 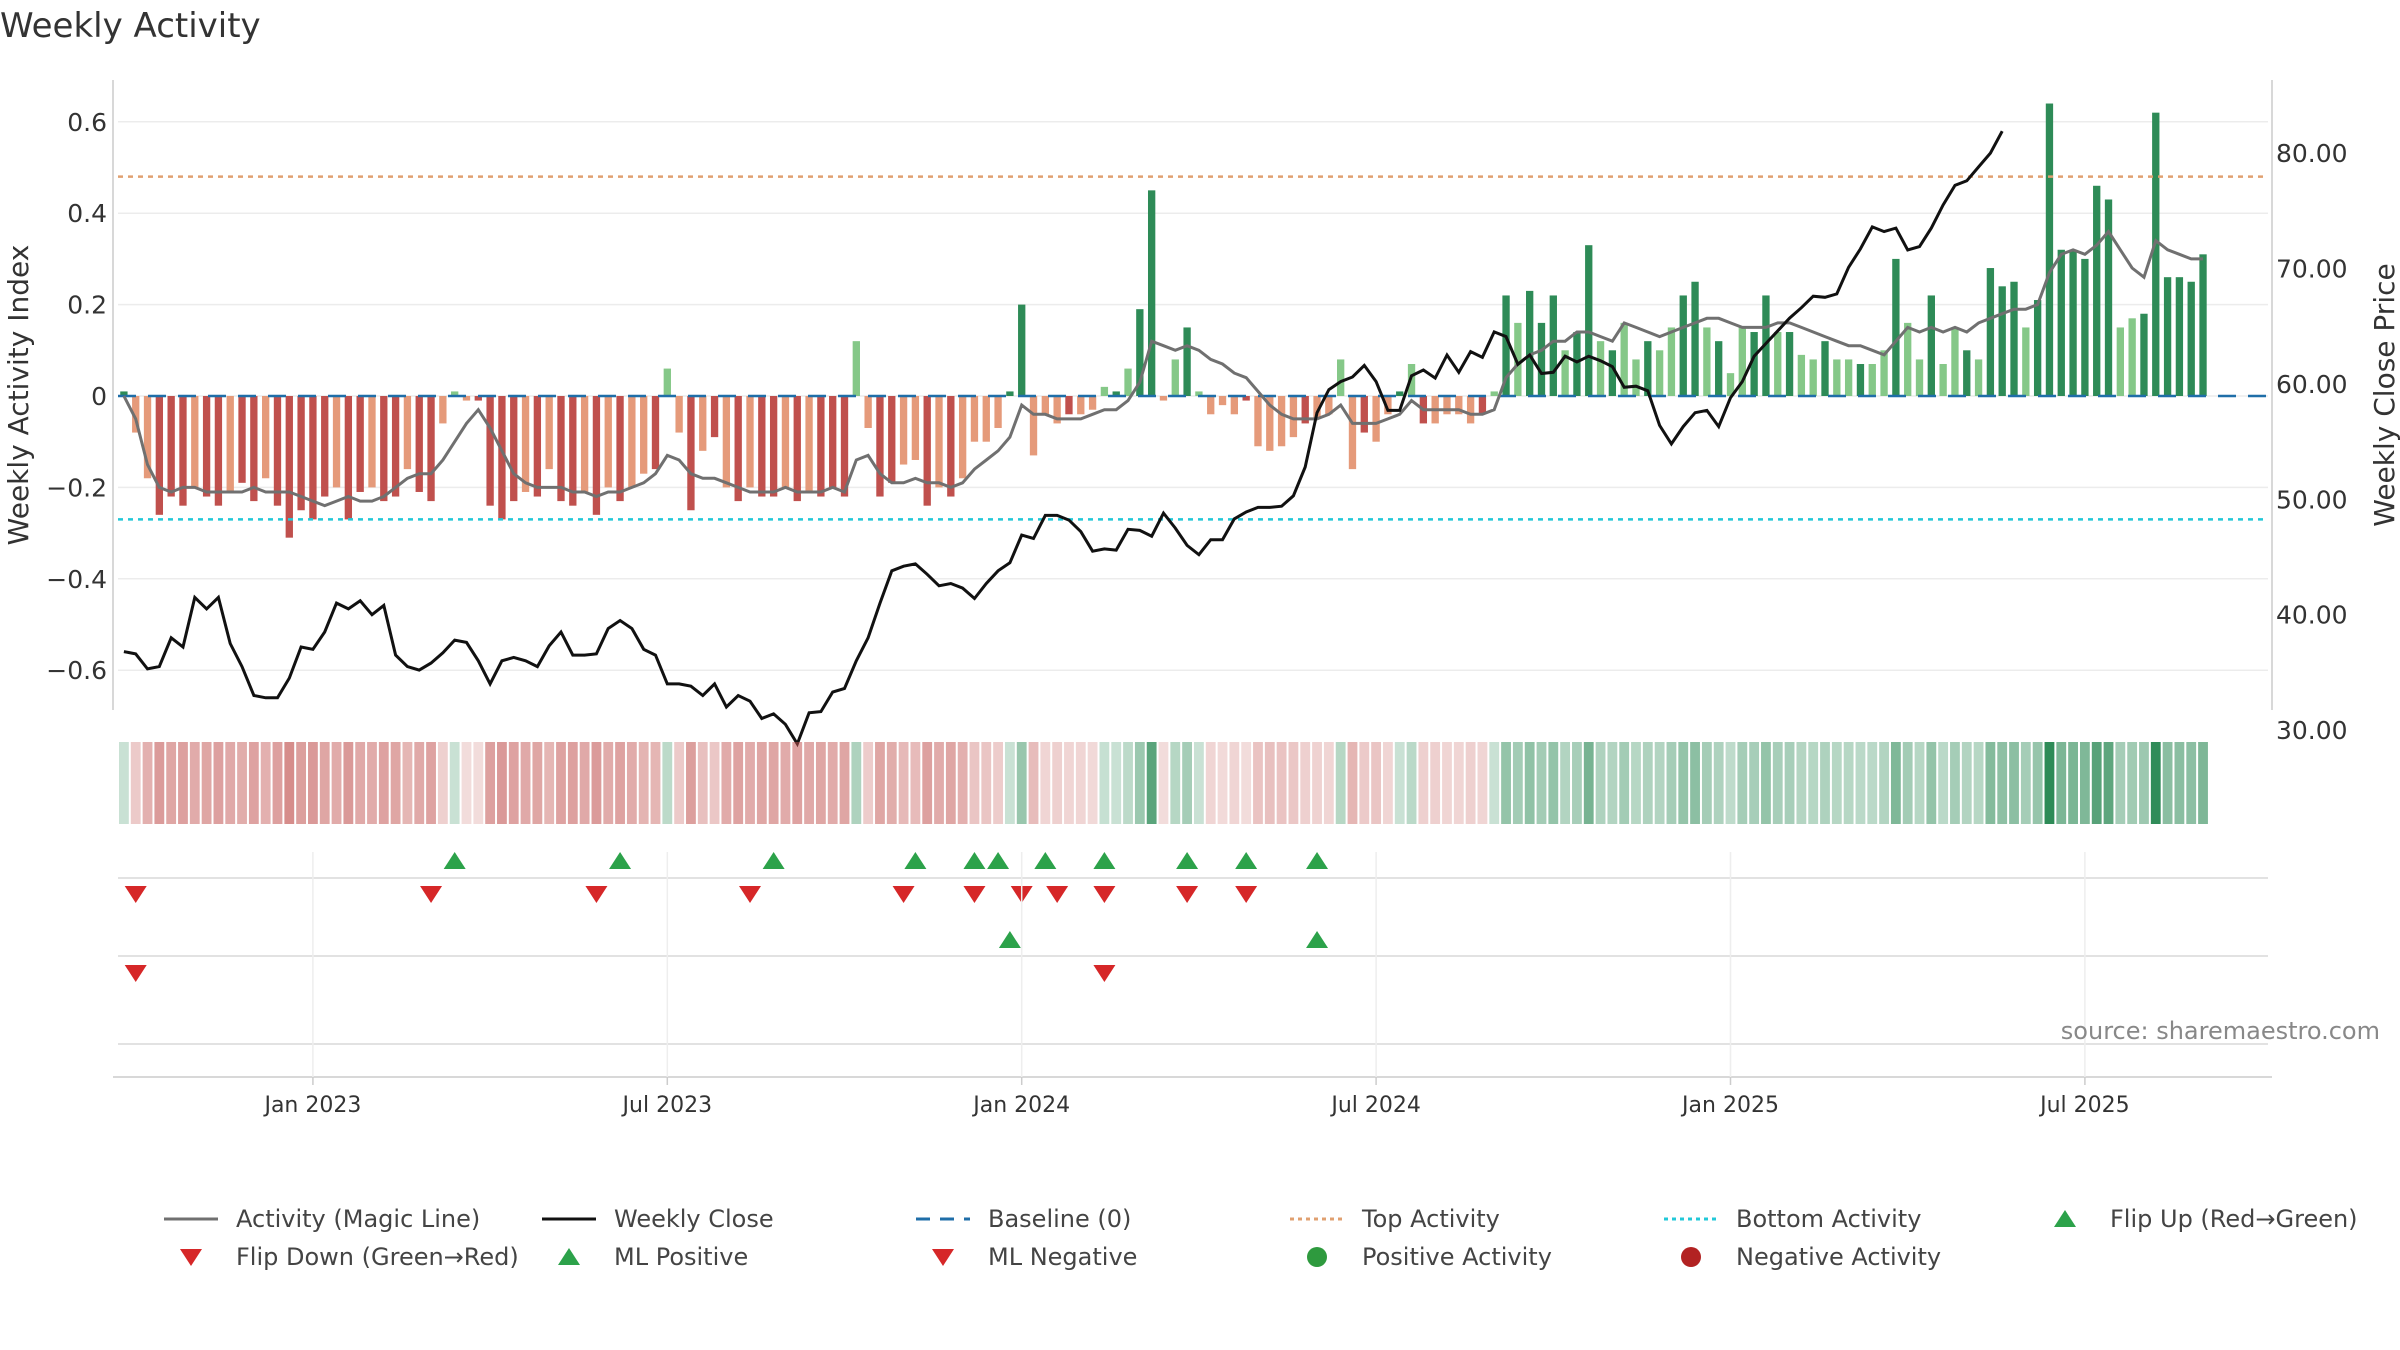 I want to click on ml-negative-marker, so click(x=135, y=973).